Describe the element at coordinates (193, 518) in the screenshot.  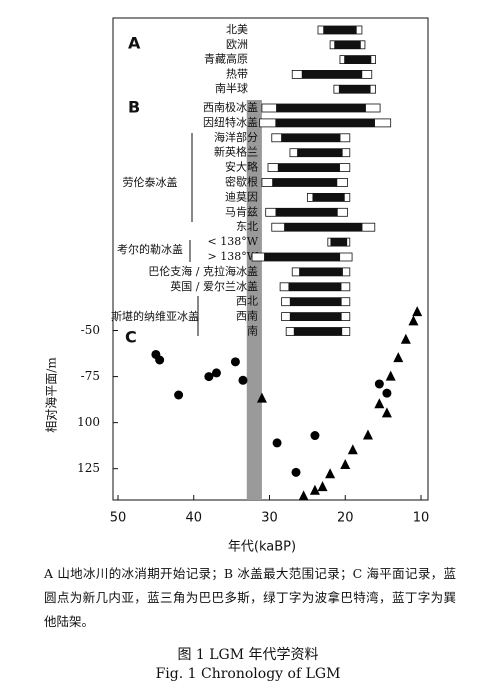
I see `x-tick-label: 40` at that location.